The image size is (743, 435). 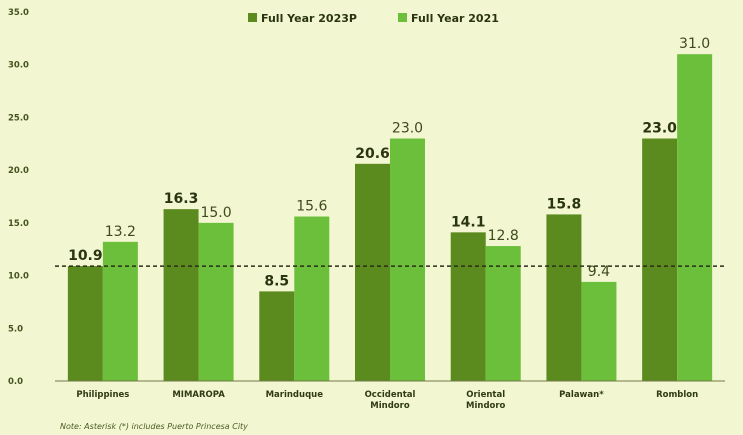 What do you see at coordinates (311, 207) in the screenshot?
I see `data-label: 15.6` at bounding box center [311, 207].